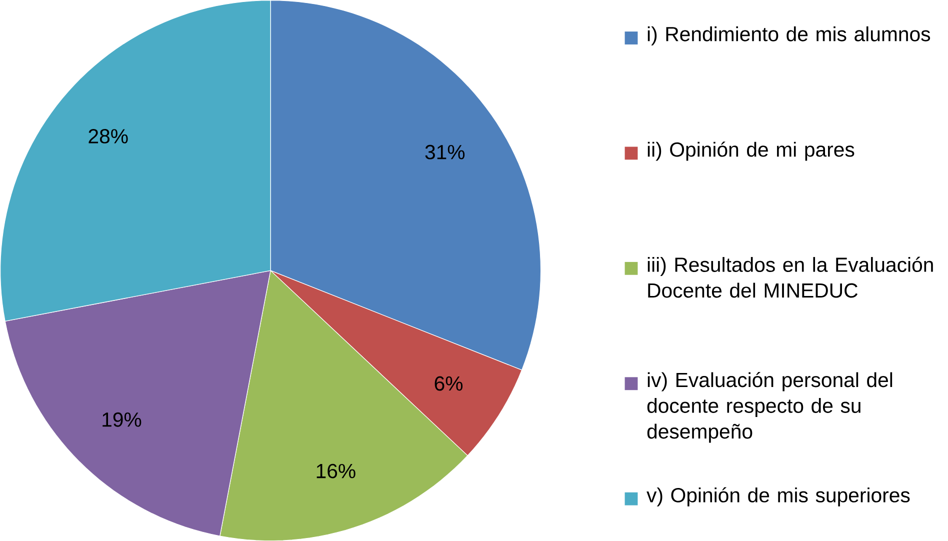 This screenshot has height=541, width=948. Describe the element at coordinates (108, 136) in the screenshot. I see `data-label: 28%` at that location.